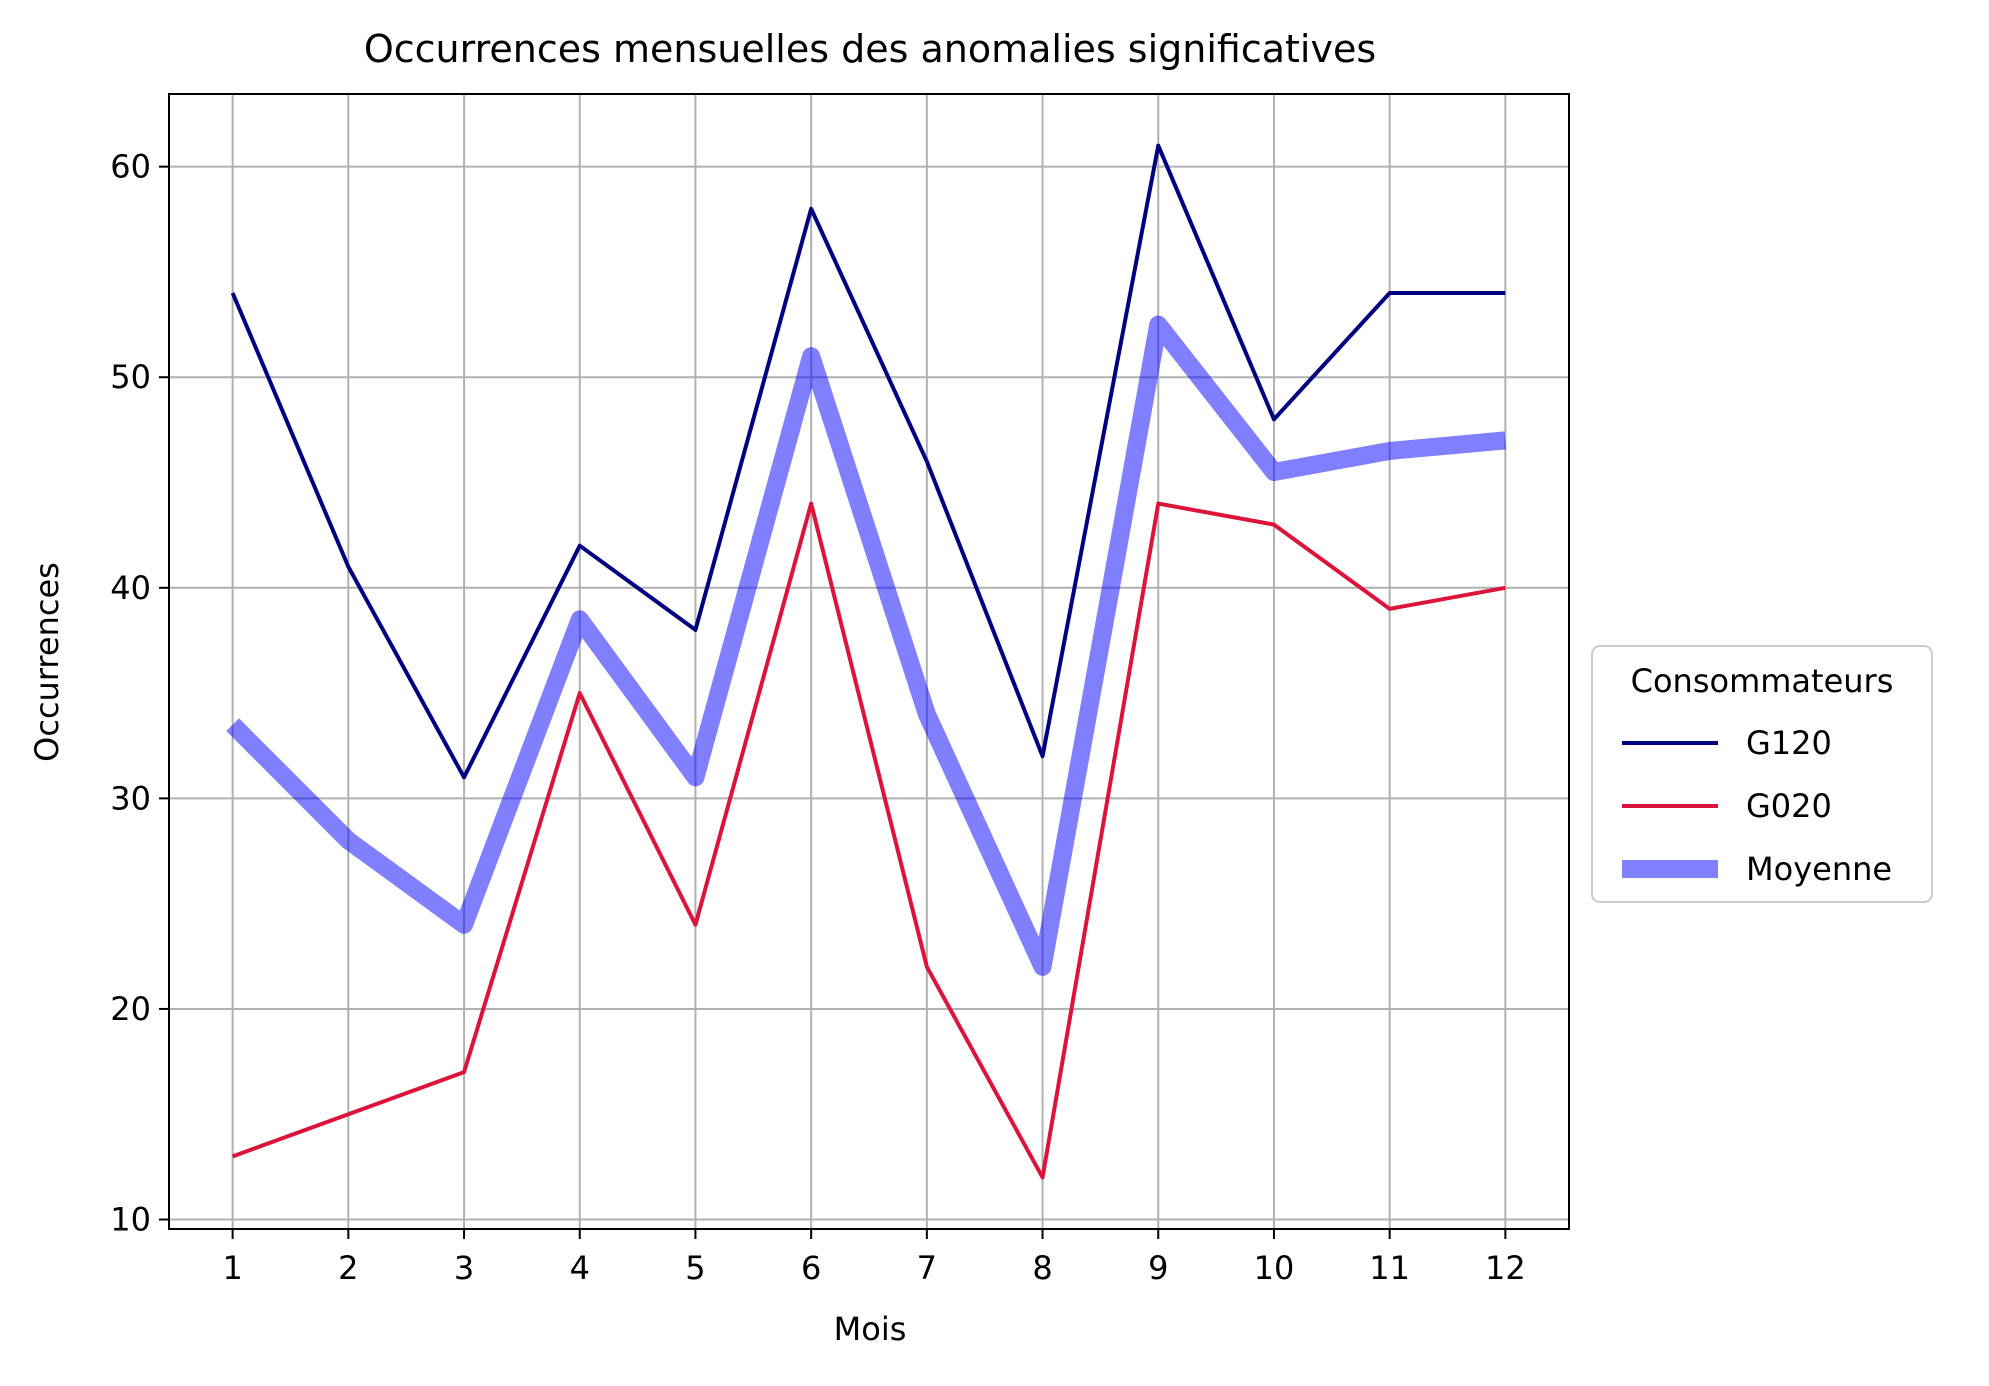 The image size is (1989, 1386). I want to click on legend-box, so click(1762, 774).